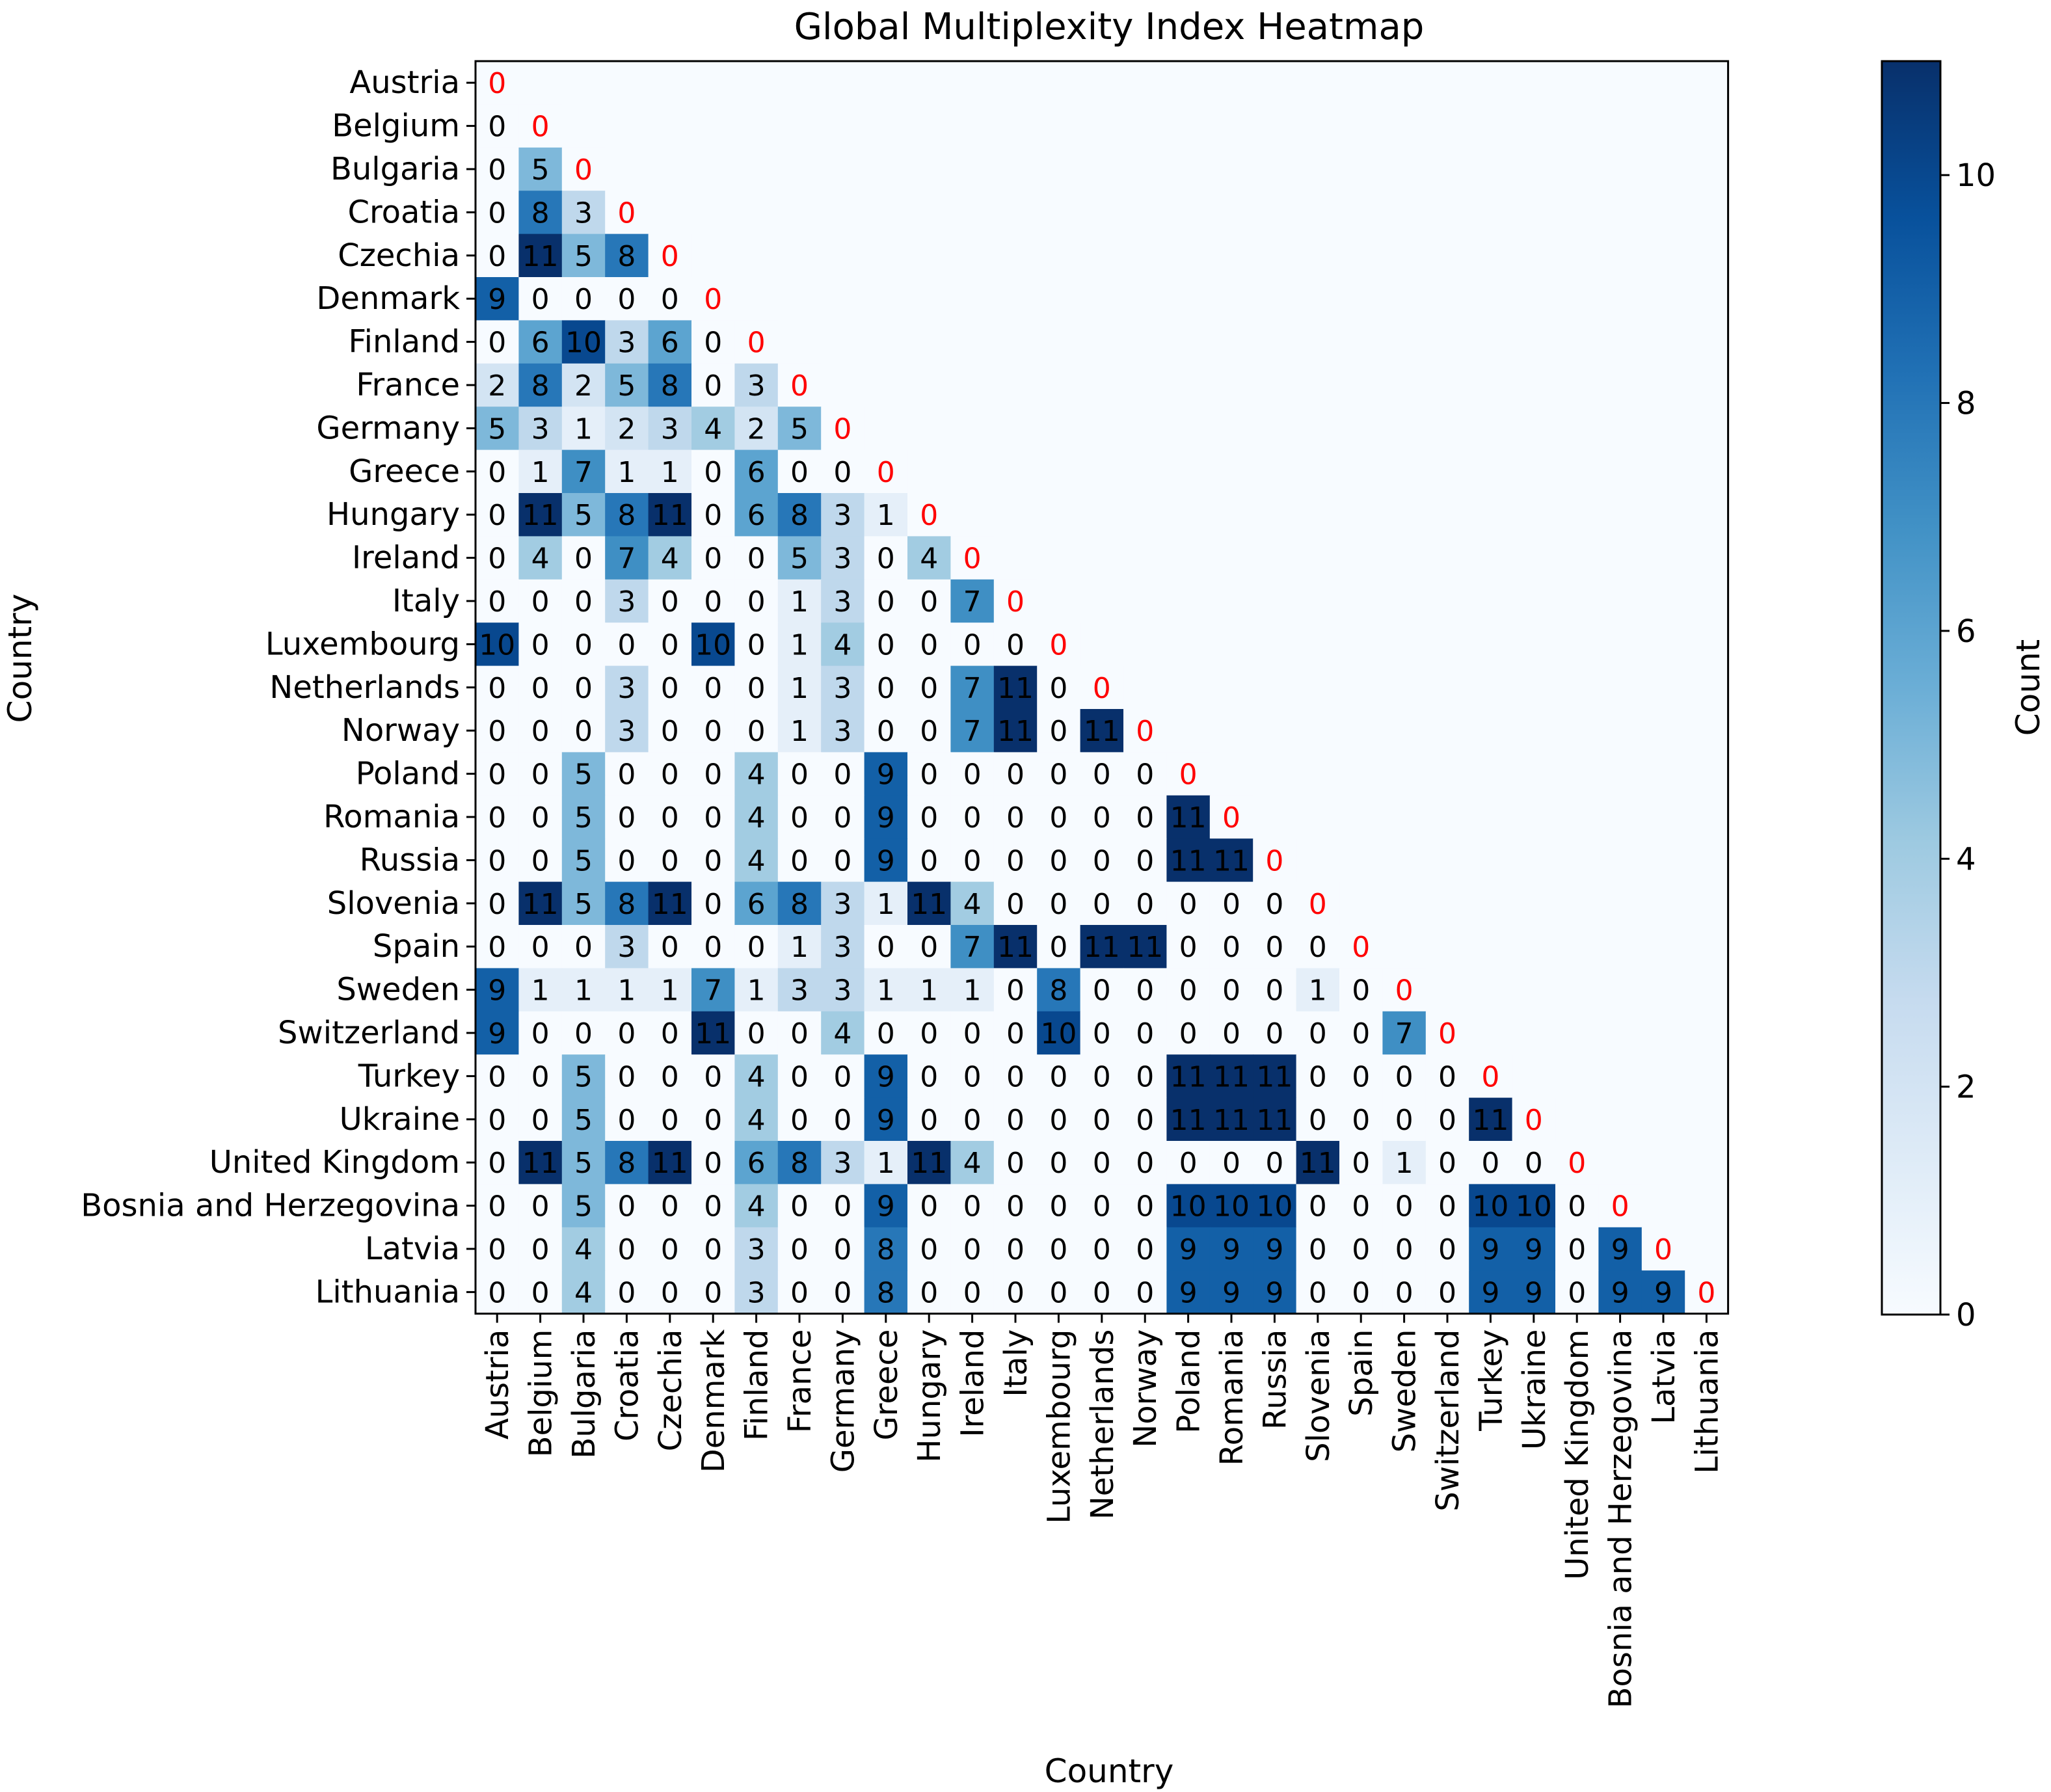  I want to click on x-axis-label: Country, so click(1109, 1771).